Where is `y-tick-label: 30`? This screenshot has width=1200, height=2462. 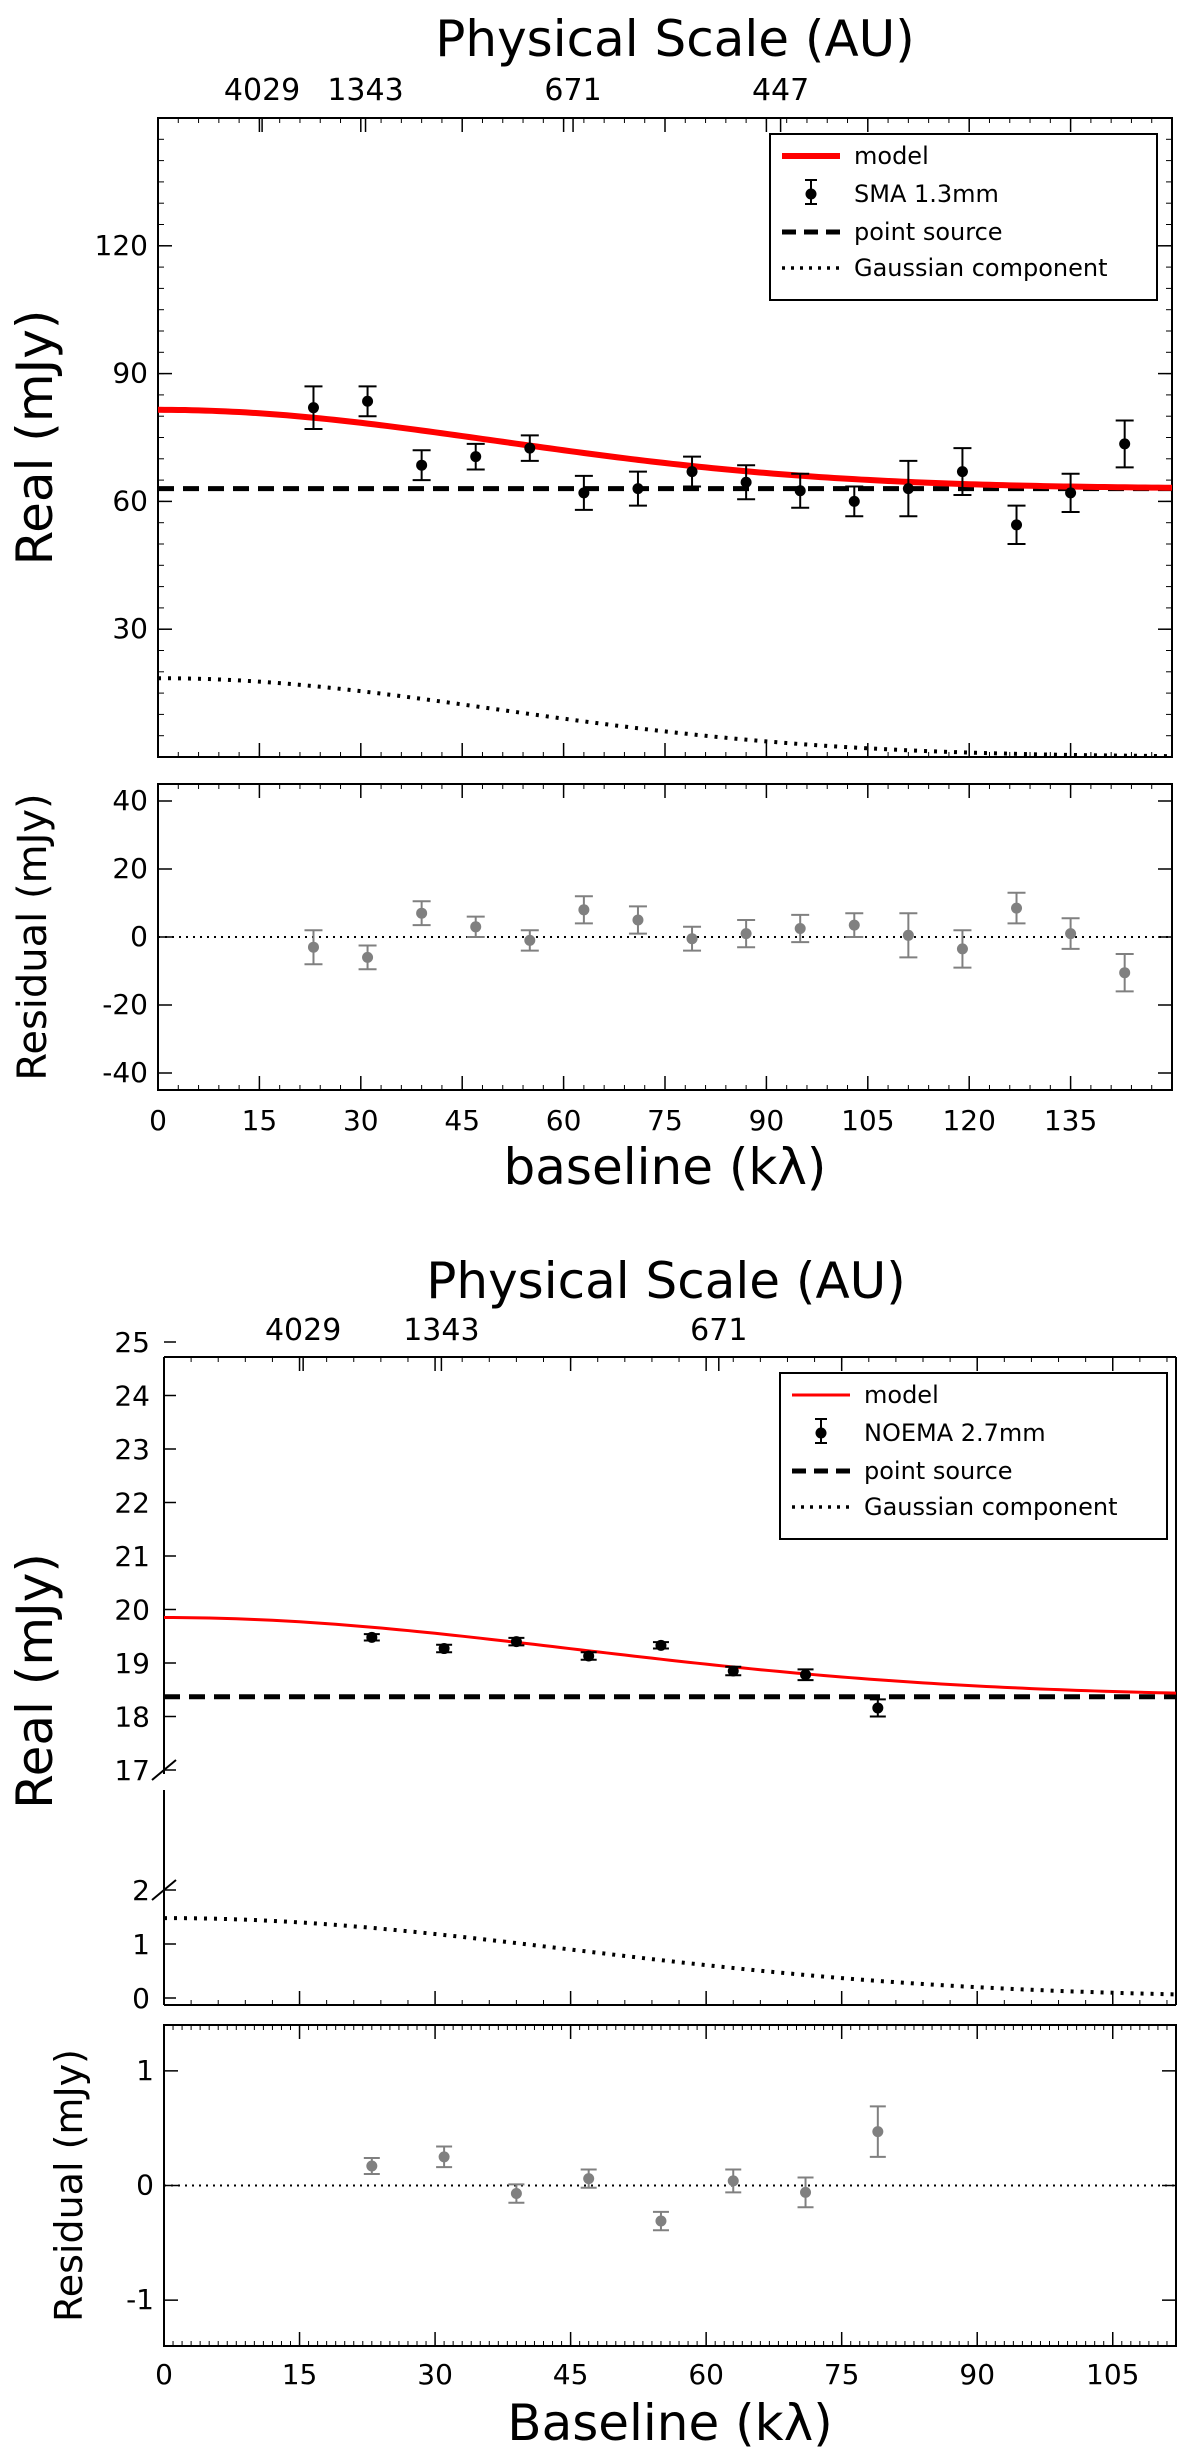
y-tick-label: 30 is located at coordinates (130, 628).